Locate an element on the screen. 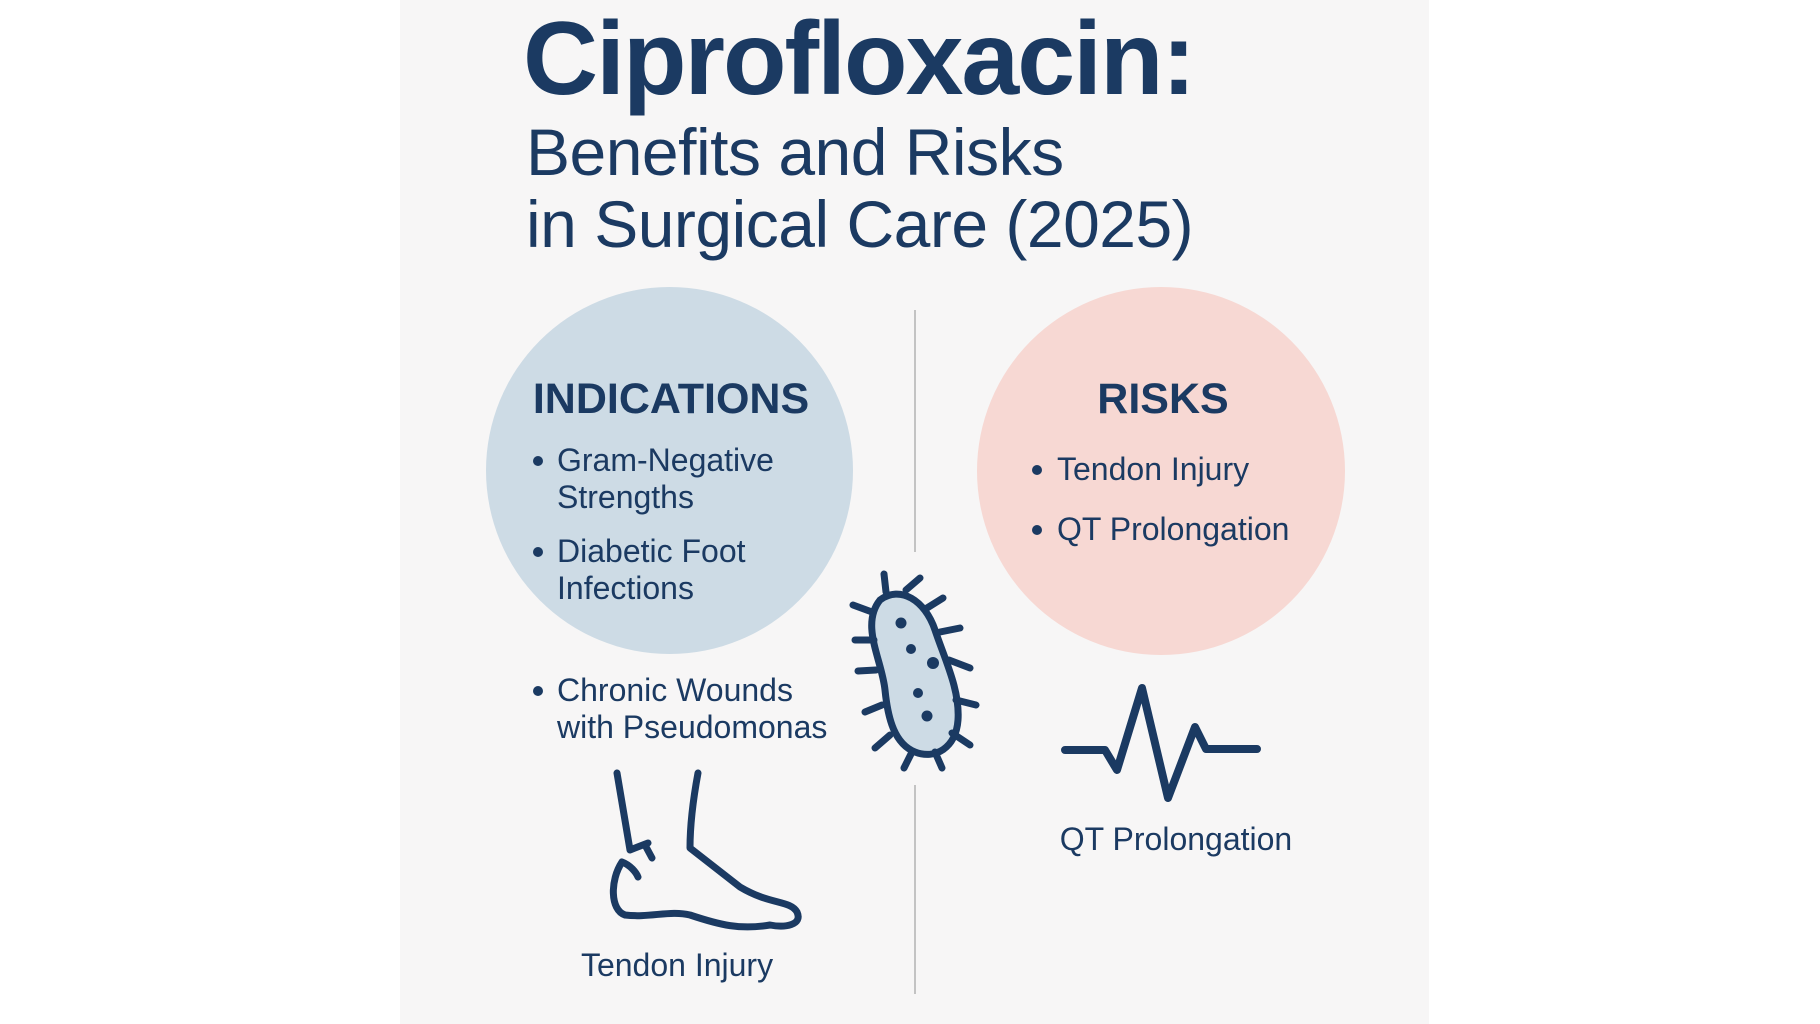  title-main: Ciprofloxacin: is located at coordinates (859, 59).